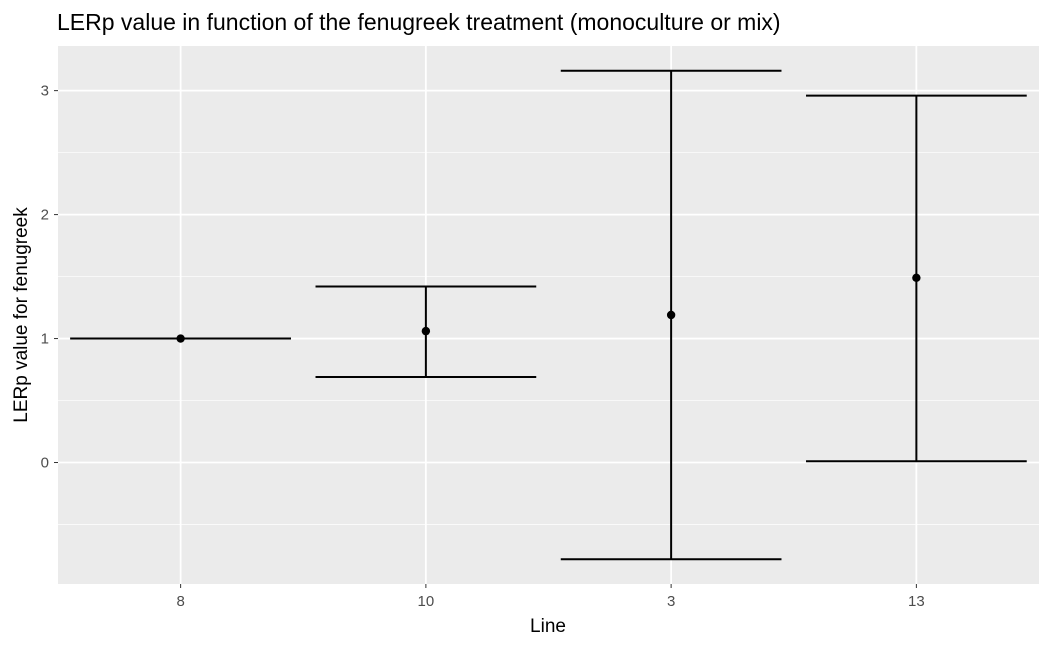 The width and height of the screenshot is (1050, 648). I want to click on x-axis-title: Line, so click(548, 626).